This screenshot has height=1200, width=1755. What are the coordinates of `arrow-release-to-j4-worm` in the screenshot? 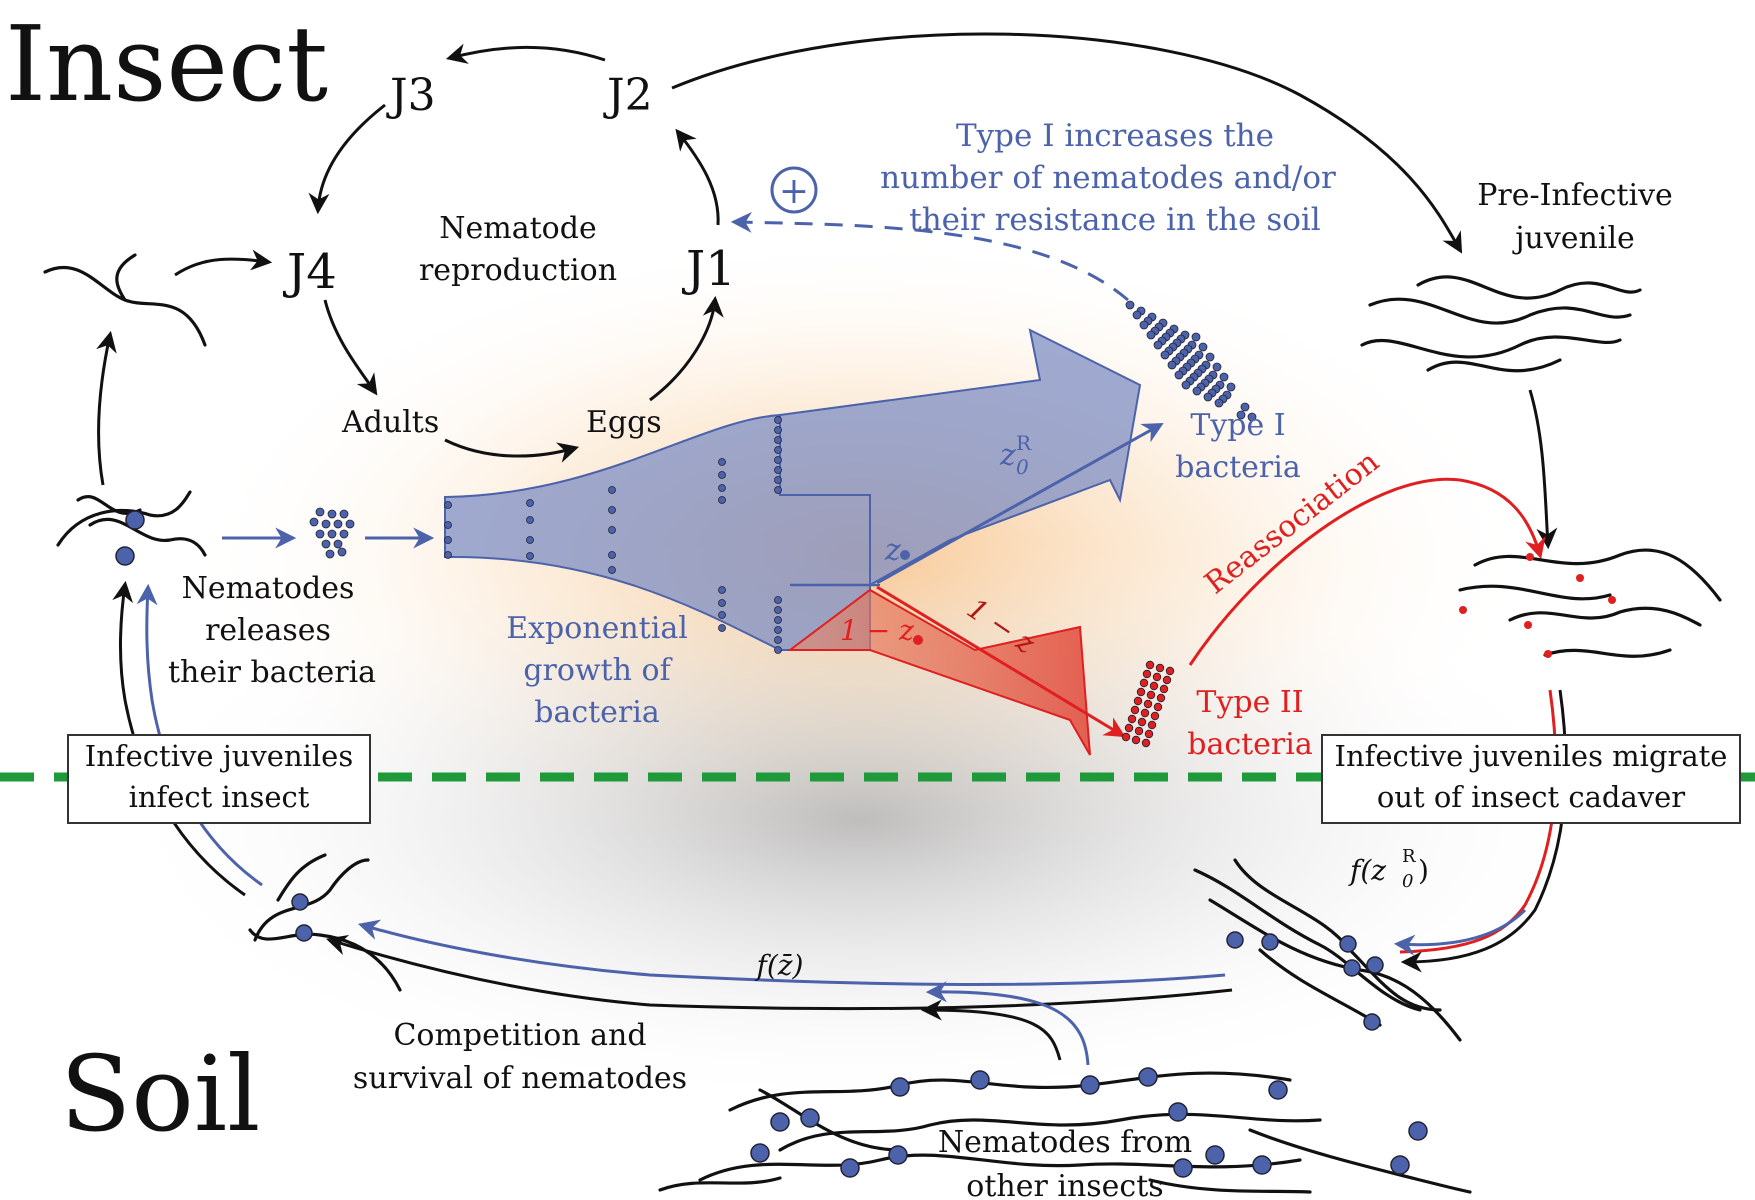 It's located at (106, 408).